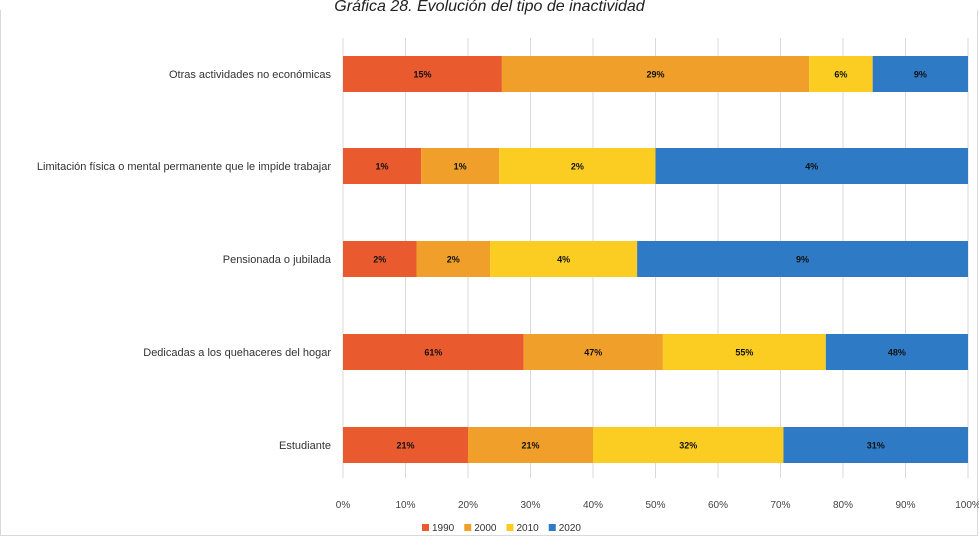 The height and width of the screenshot is (537, 979). What do you see at coordinates (718, 505) in the screenshot?
I see `x-tick-label: 60%` at bounding box center [718, 505].